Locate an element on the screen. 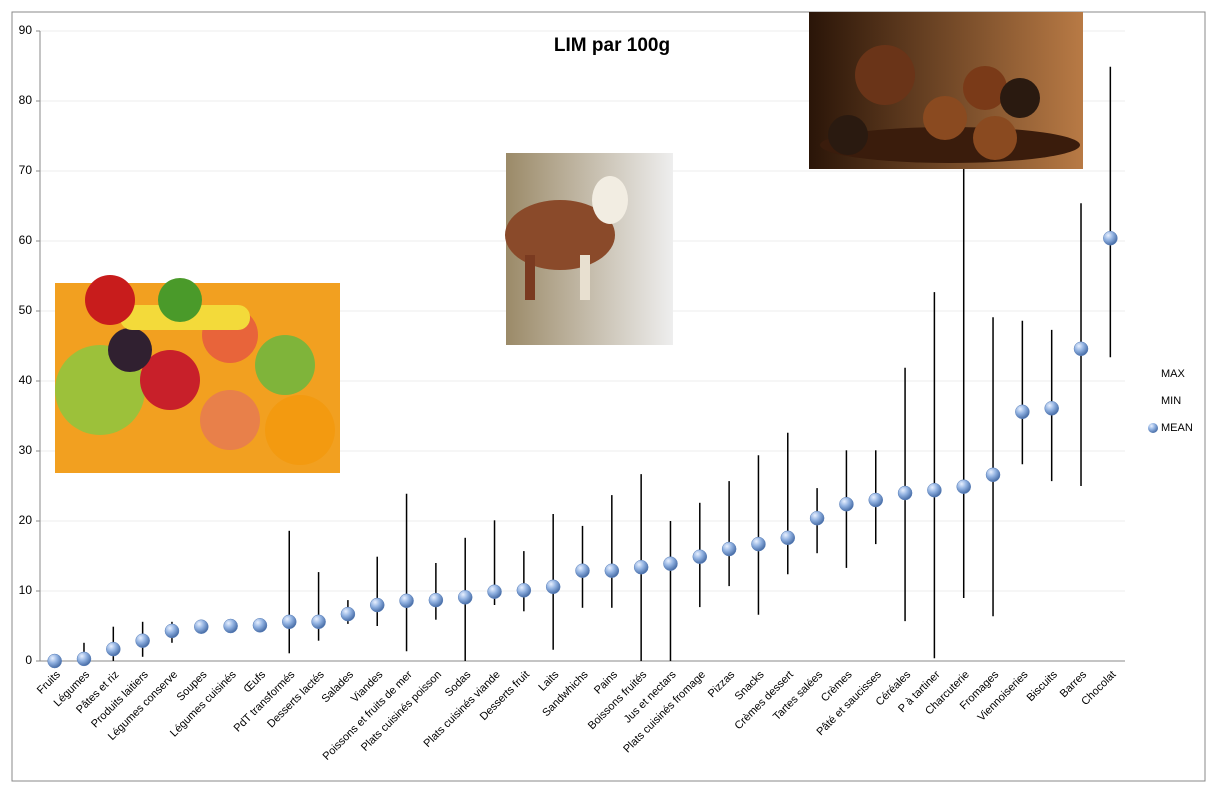 The width and height of the screenshot is (1206, 787). fruit-image is located at coordinates (197, 374).